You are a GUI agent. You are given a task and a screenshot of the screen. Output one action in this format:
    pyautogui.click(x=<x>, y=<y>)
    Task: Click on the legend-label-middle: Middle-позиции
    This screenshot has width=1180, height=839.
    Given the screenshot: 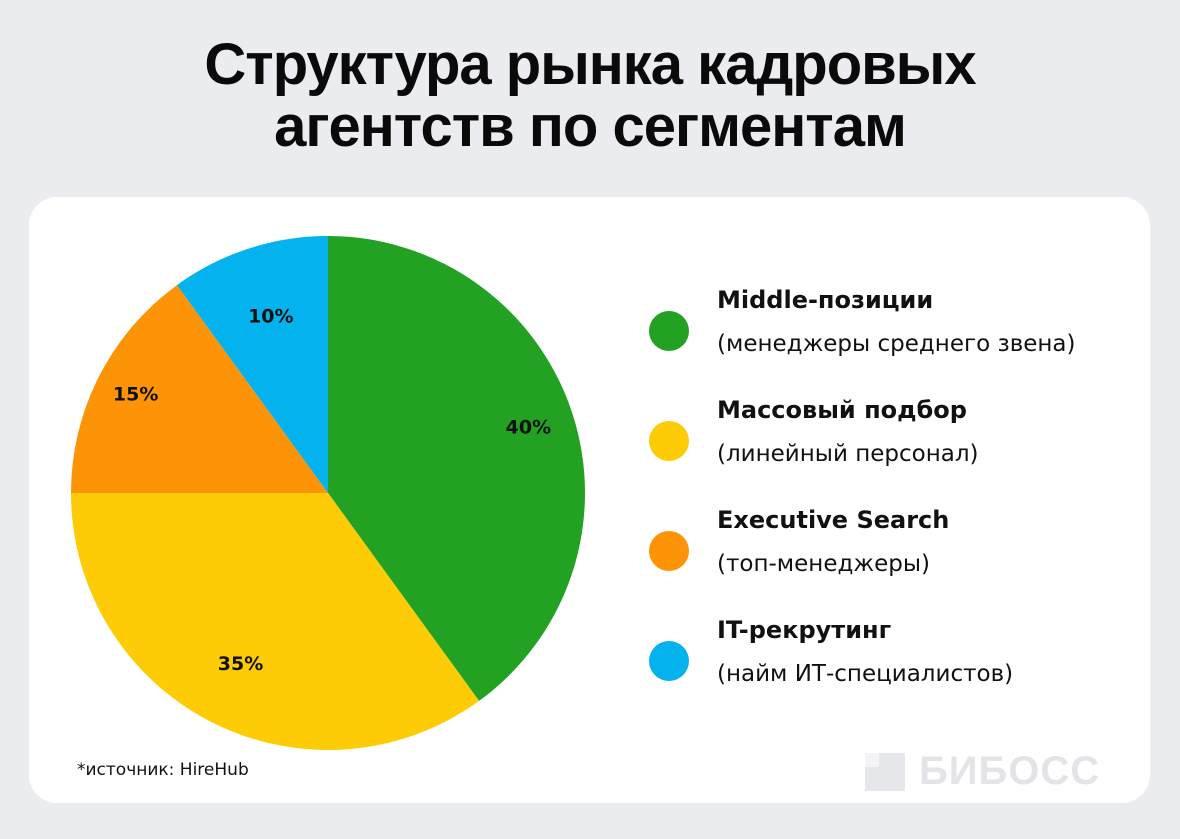 What is the action you would take?
    pyautogui.click(x=825, y=300)
    